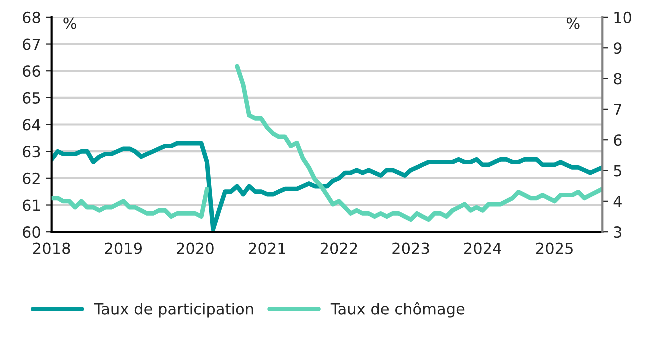  I want to click on y-tick-label: 62, so click(31, 178).